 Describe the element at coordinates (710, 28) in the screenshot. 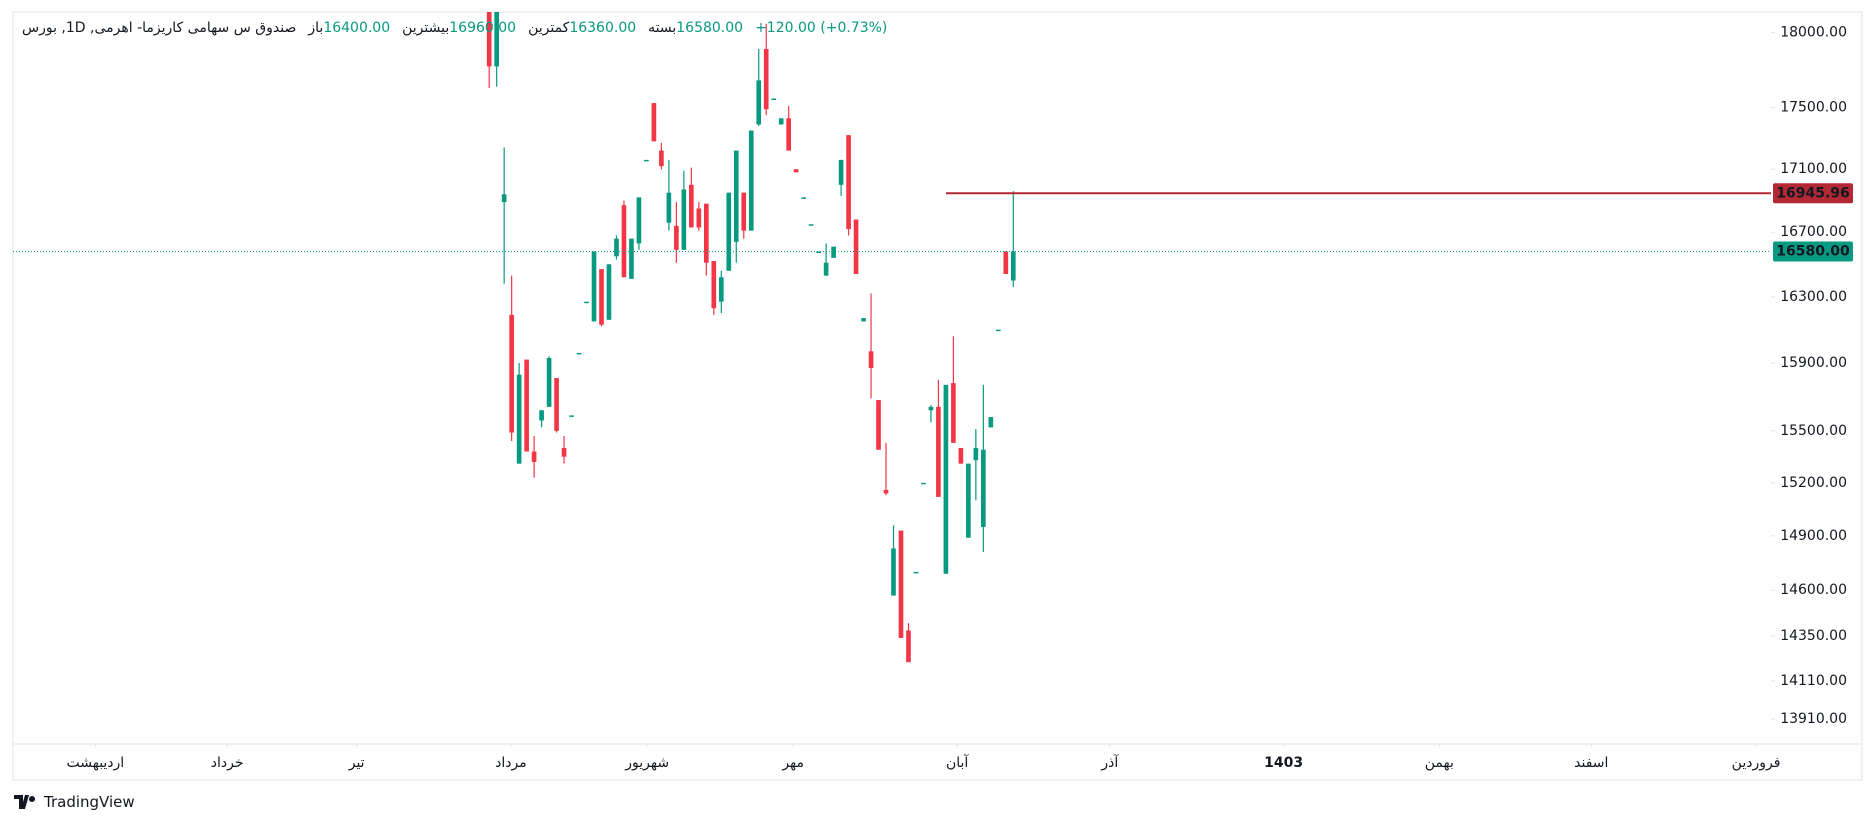

I see `legend-value: 16580.00` at that location.